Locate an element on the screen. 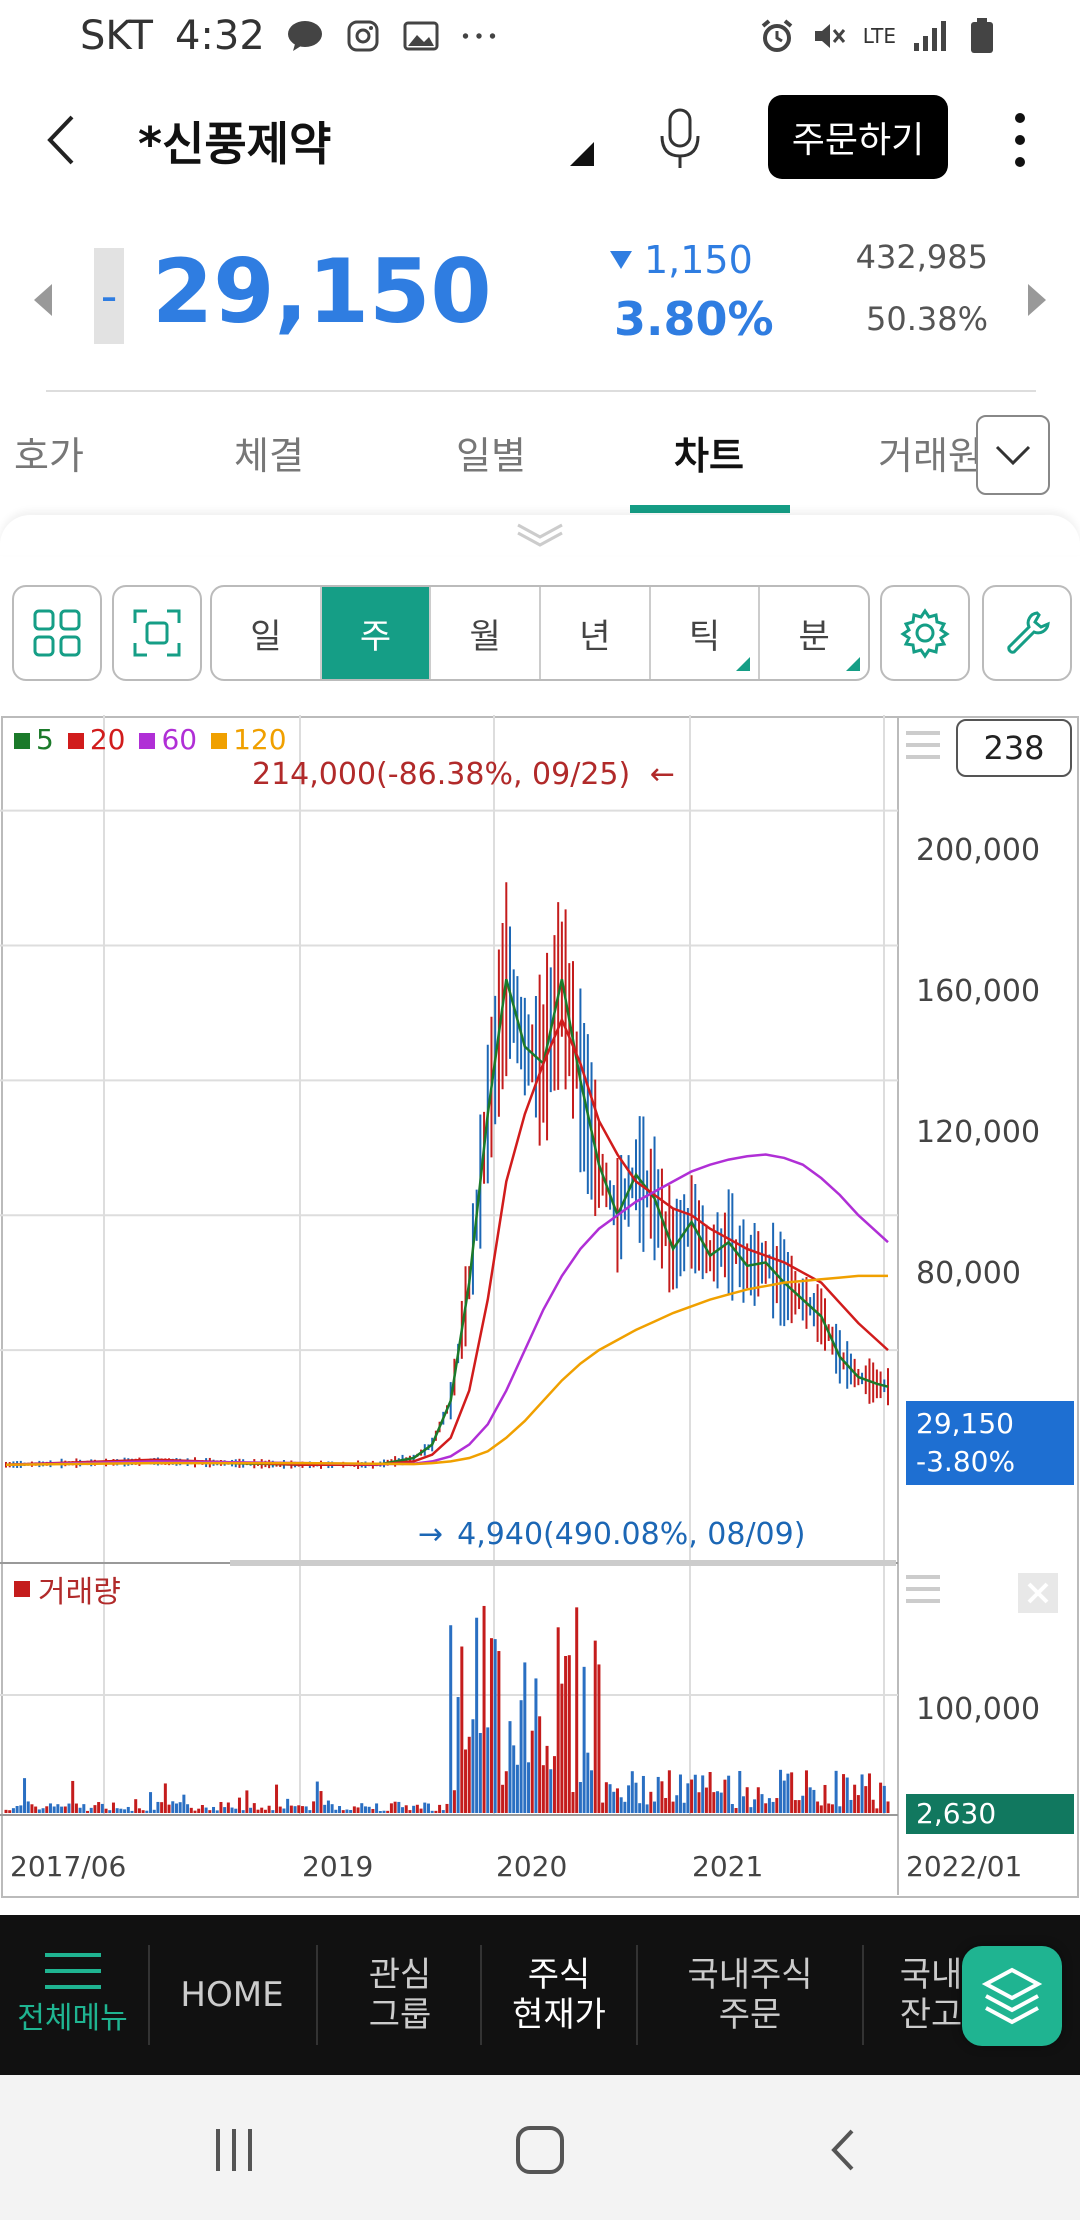 The height and width of the screenshot is (2220, 1080). chart-tools-button is located at coordinates (1027, 633).